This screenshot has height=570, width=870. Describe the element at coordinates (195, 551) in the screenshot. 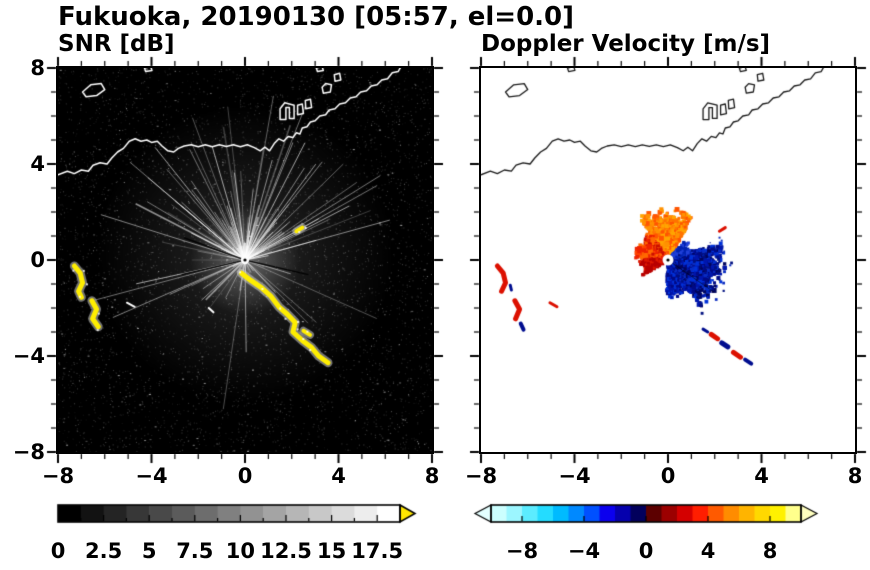

I see `snr-colorbar-label: 7.5` at that location.